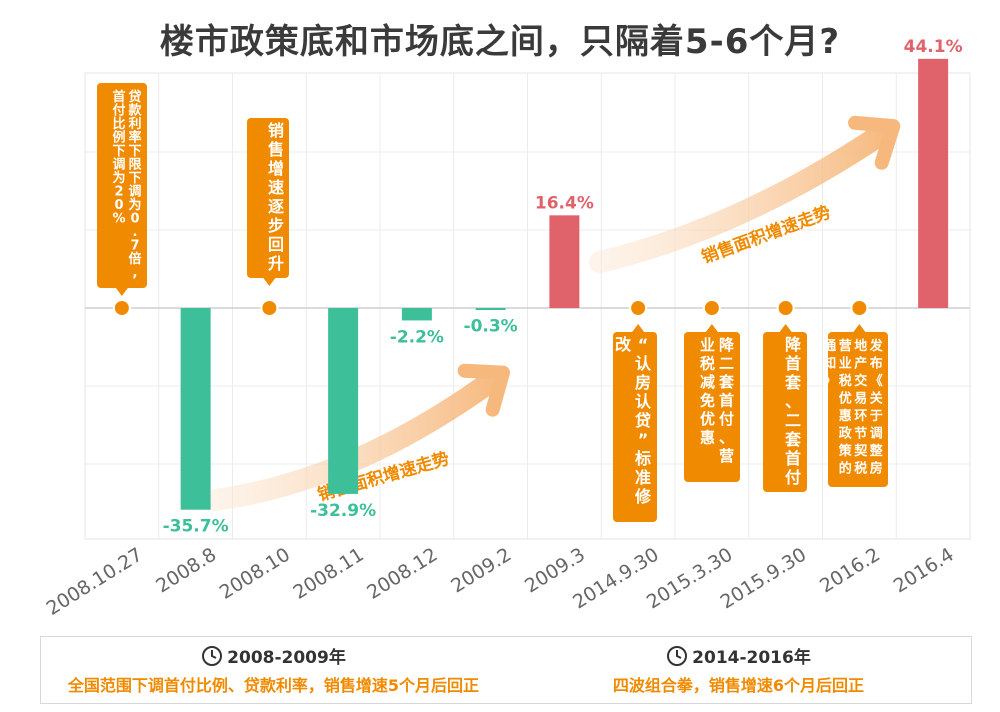 The height and width of the screenshot is (712, 1000). Describe the element at coordinates (491, 327) in the screenshot. I see `data-label: -0.3%` at that location.